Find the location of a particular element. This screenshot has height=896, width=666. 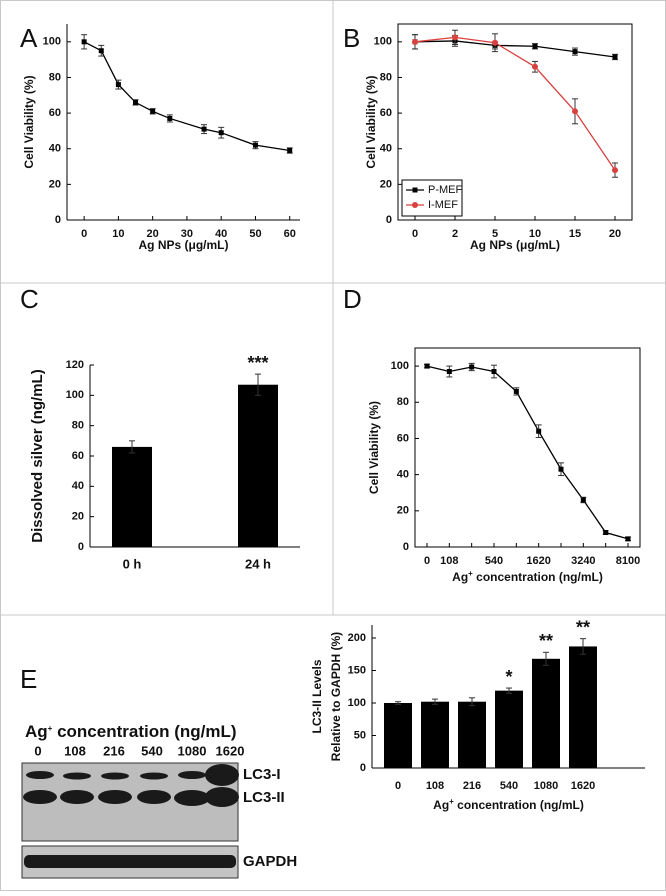

x-tick-label: 0 h is located at coordinates (132, 563).